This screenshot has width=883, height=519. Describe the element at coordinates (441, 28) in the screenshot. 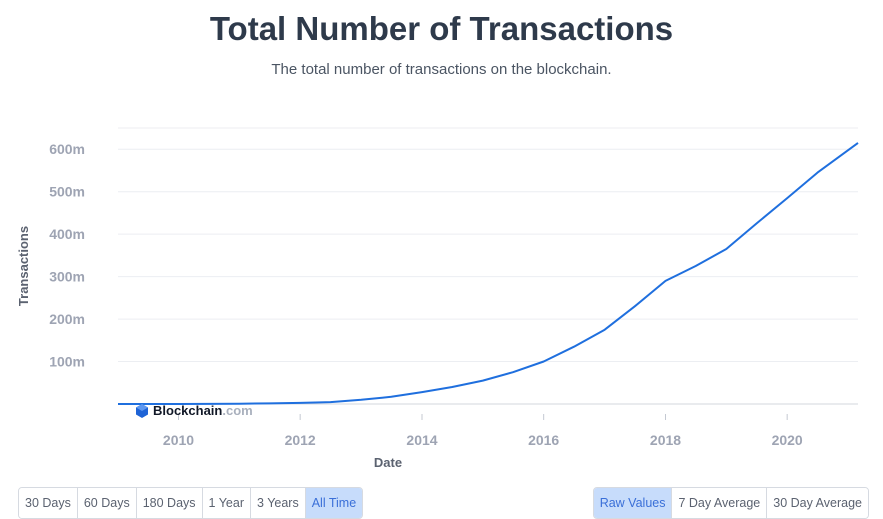

I see `chart-title: Total Number of Transactions` at that location.